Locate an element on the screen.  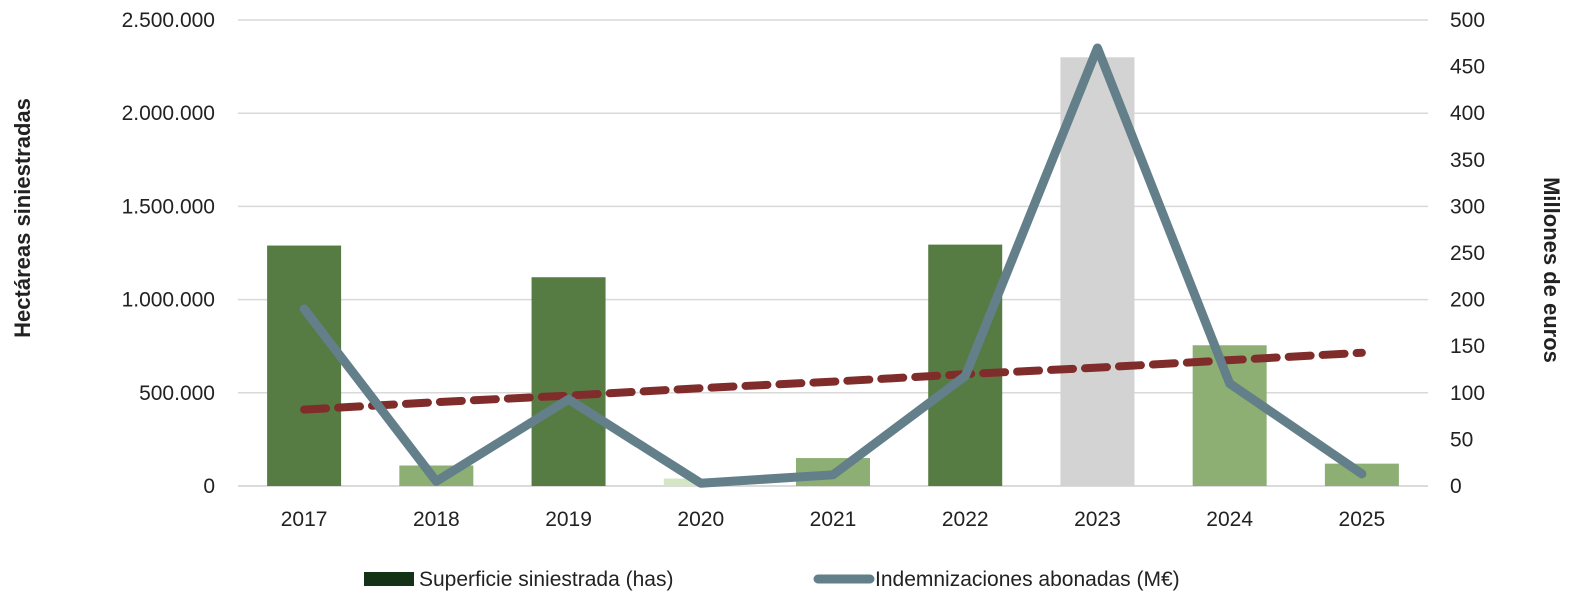
right-tick-label: 500 is located at coordinates (1467, 20).